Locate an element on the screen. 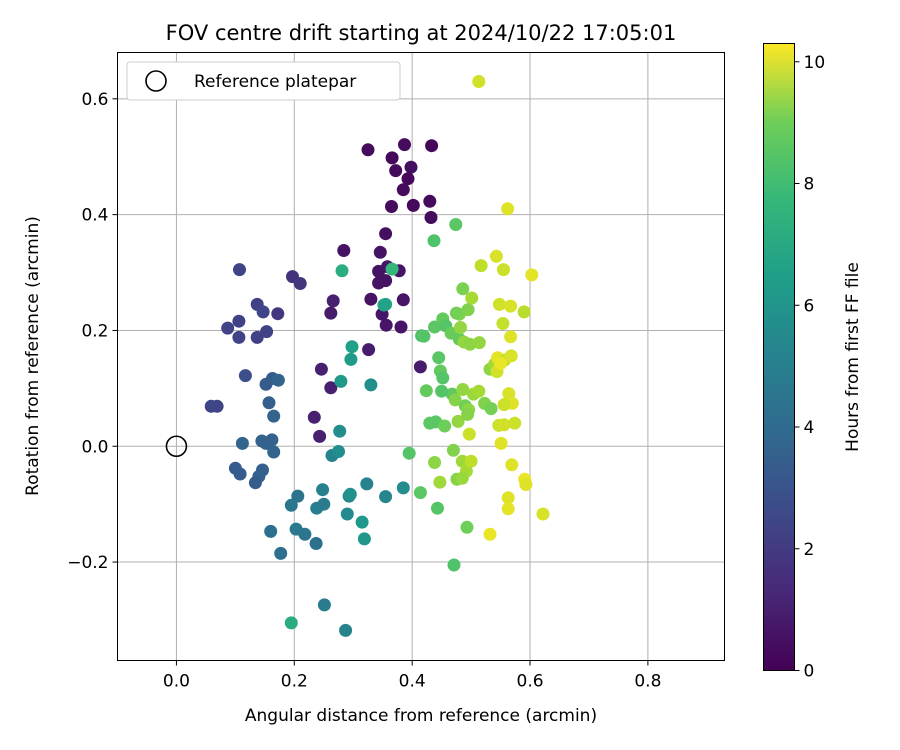 This screenshot has height=750, width=900. legend-label: Reference platepar is located at coordinates (275, 82).